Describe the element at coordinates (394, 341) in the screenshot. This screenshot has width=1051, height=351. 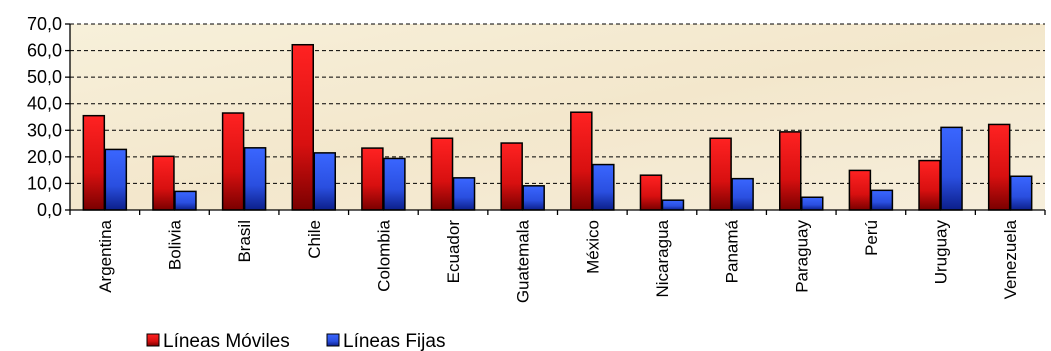
I see `legend-label-fijas: Líneas Fijas` at that location.